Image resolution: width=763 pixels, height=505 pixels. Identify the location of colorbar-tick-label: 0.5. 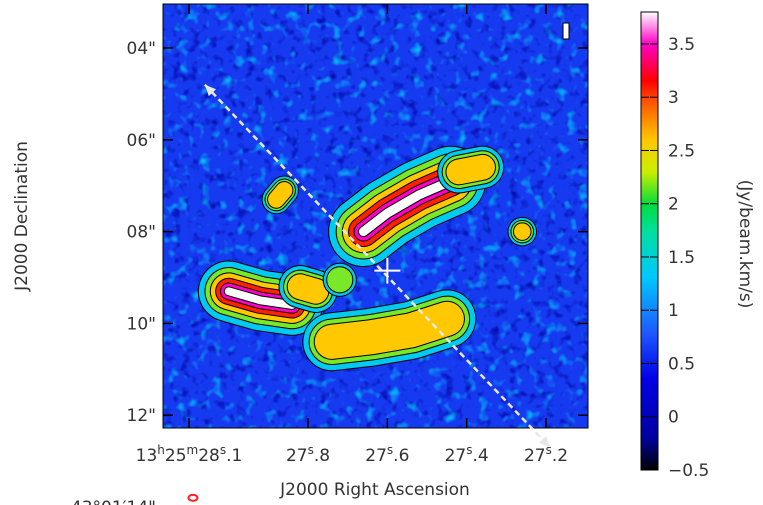
(681, 365).